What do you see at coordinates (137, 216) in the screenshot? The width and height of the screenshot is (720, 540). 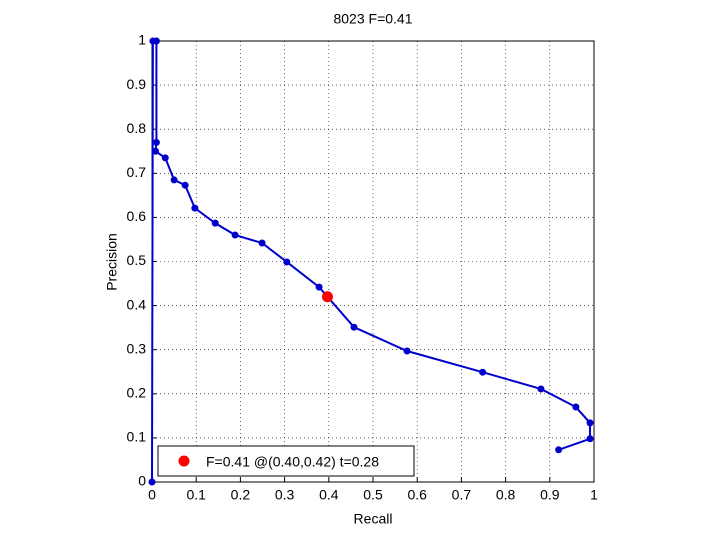 I see `y-tick-label: 0.6` at bounding box center [137, 216].